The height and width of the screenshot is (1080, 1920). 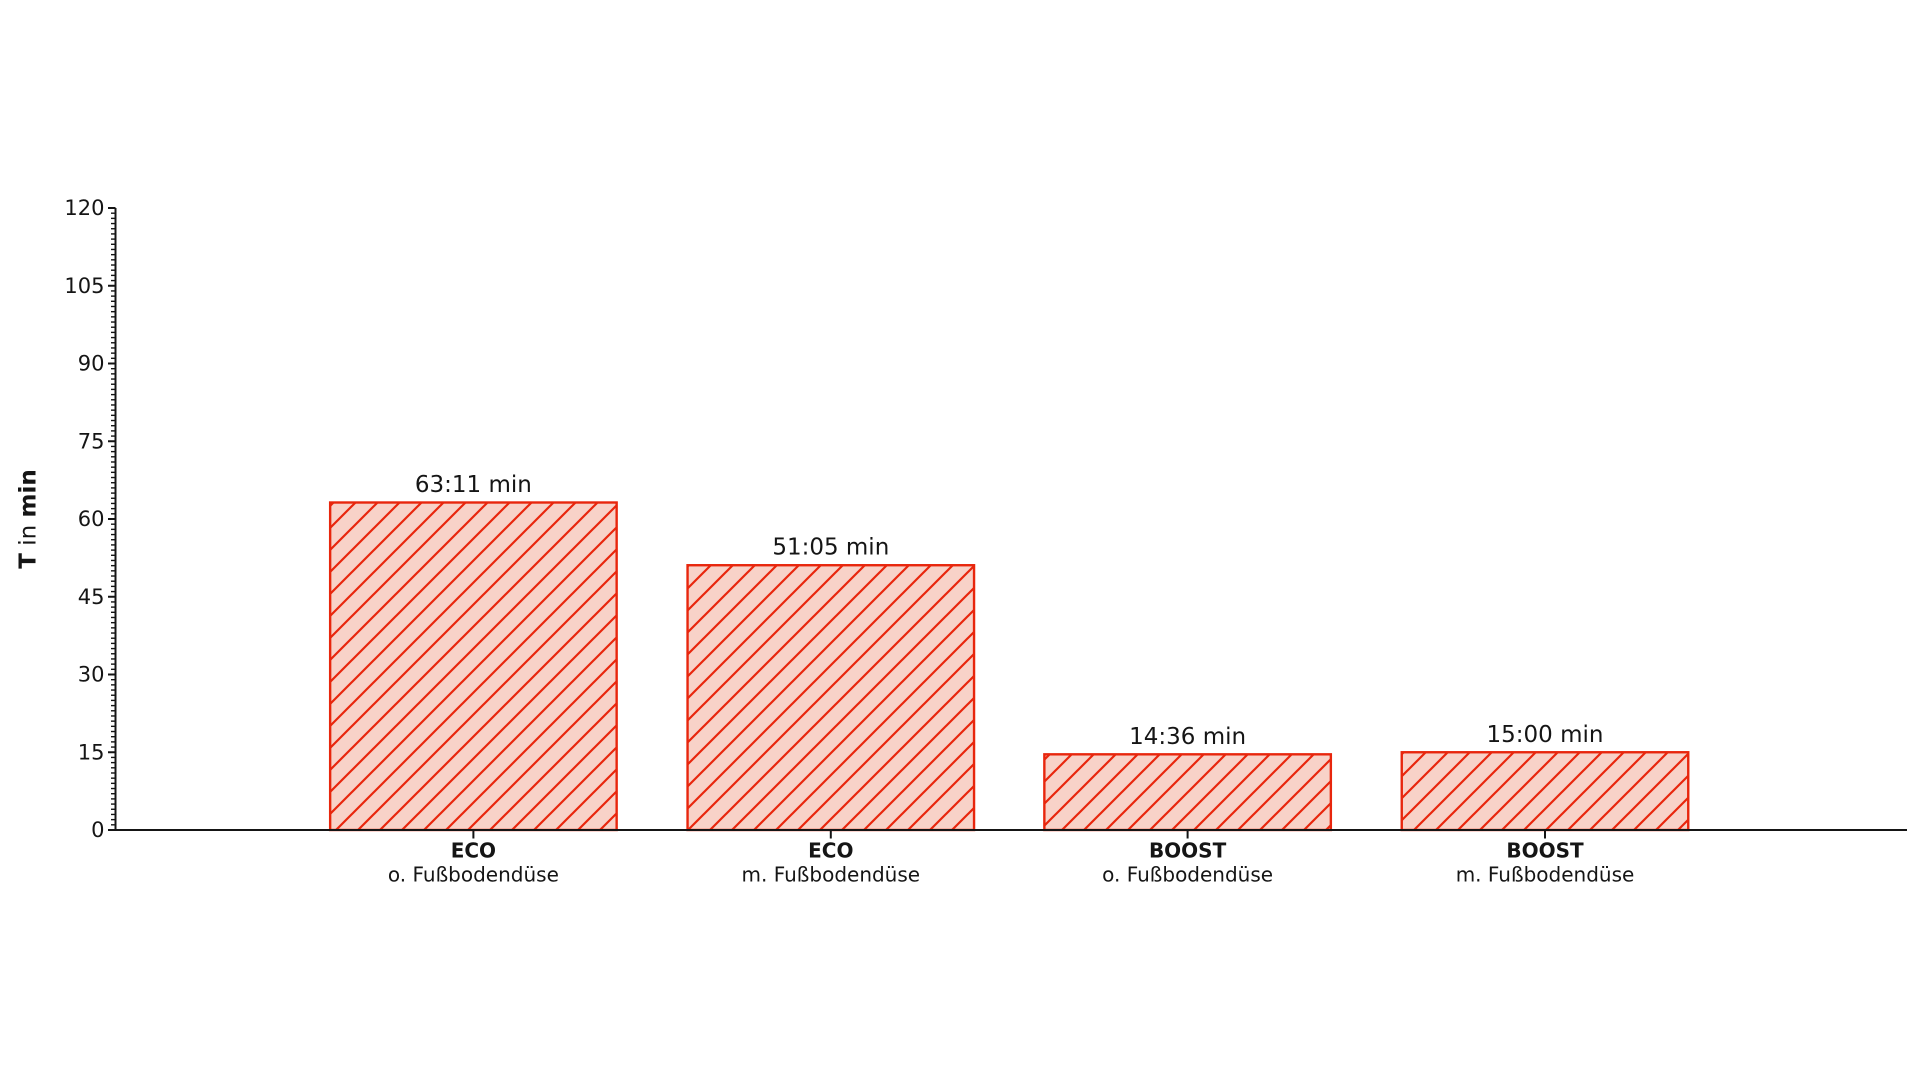 What do you see at coordinates (29, 493) in the screenshot?
I see `y-axis-title-part: min` at bounding box center [29, 493].